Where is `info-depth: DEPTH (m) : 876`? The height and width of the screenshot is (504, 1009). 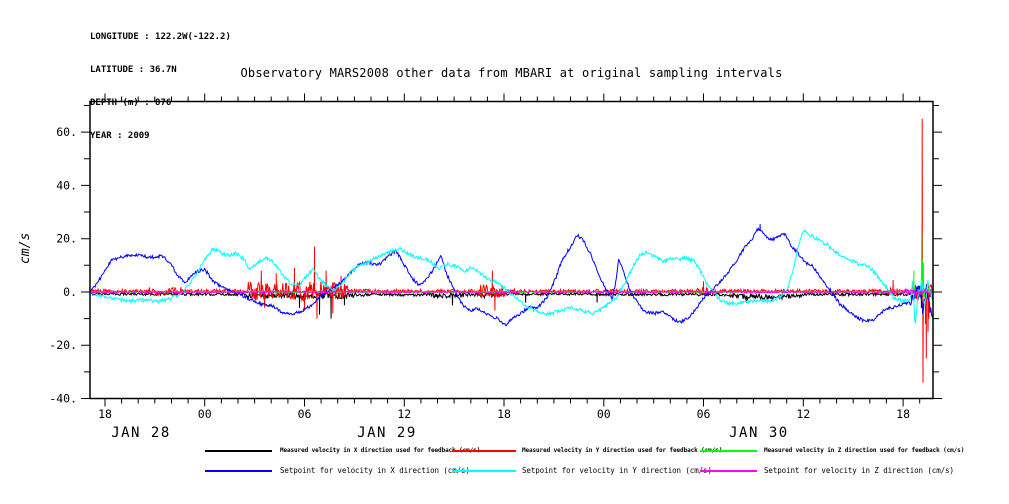
info-depth: DEPTH (m) : 876 is located at coordinates (131, 103).